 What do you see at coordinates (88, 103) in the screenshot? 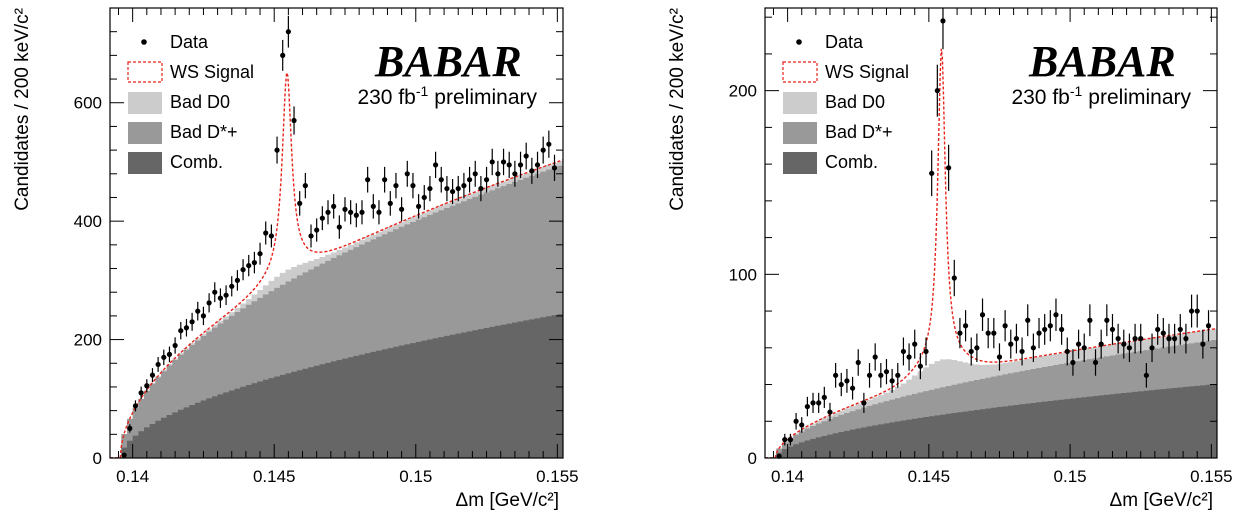
I see `y-tick-label: 600` at bounding box center [88, 103].